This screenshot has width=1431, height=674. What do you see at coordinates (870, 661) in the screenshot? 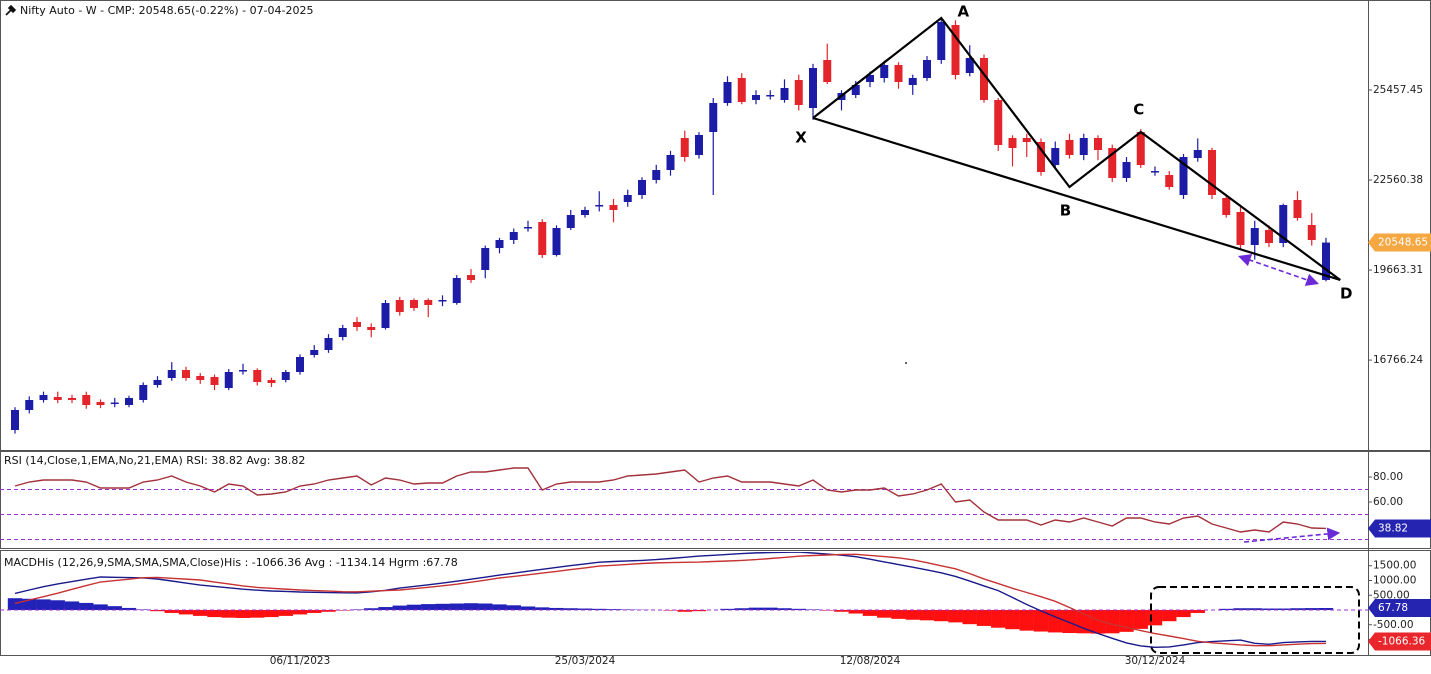
I see `x-tick-label: 12/08/2024` at bounding box center [870, 661].